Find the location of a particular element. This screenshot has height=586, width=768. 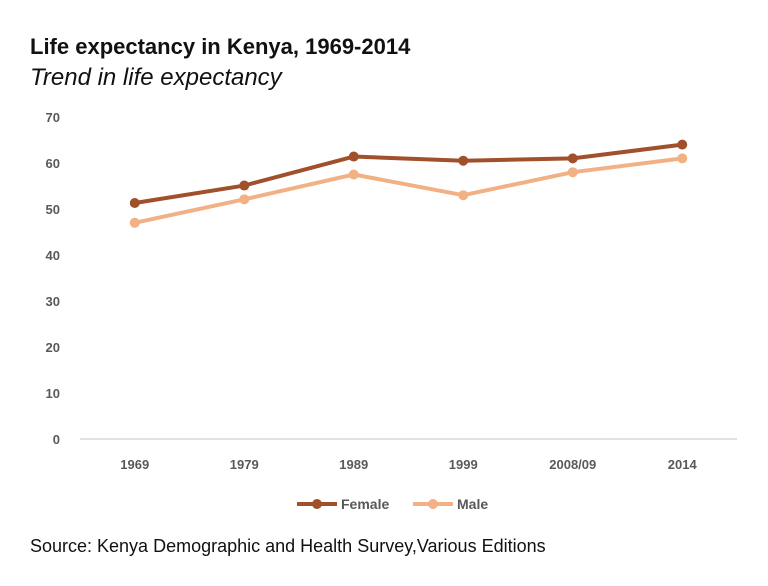

series-female is located at coordinates (408, 174).